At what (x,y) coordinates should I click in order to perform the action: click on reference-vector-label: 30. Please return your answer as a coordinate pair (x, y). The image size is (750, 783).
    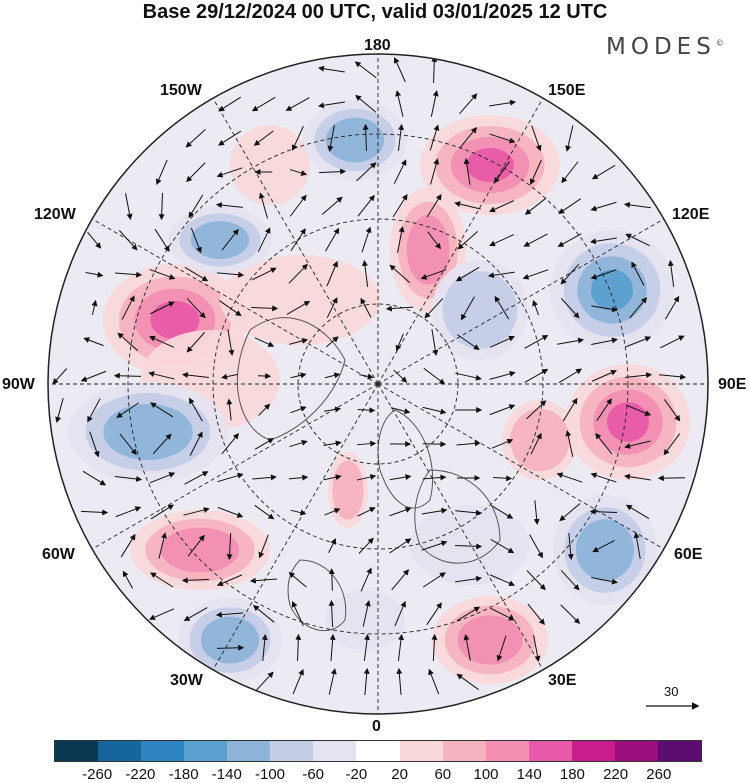
    Looking at the image, I should click on (671, 691).